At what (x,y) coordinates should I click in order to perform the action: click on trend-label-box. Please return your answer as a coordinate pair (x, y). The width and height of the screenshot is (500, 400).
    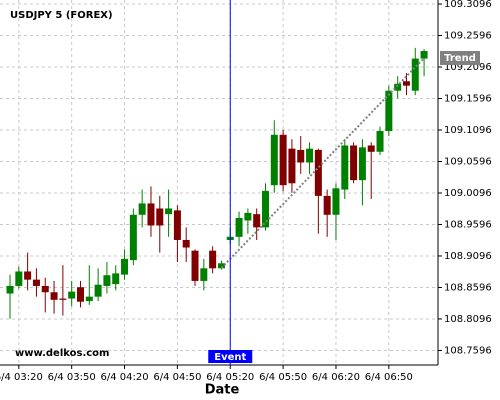
    Looking at the image, I should click on (460, 58).